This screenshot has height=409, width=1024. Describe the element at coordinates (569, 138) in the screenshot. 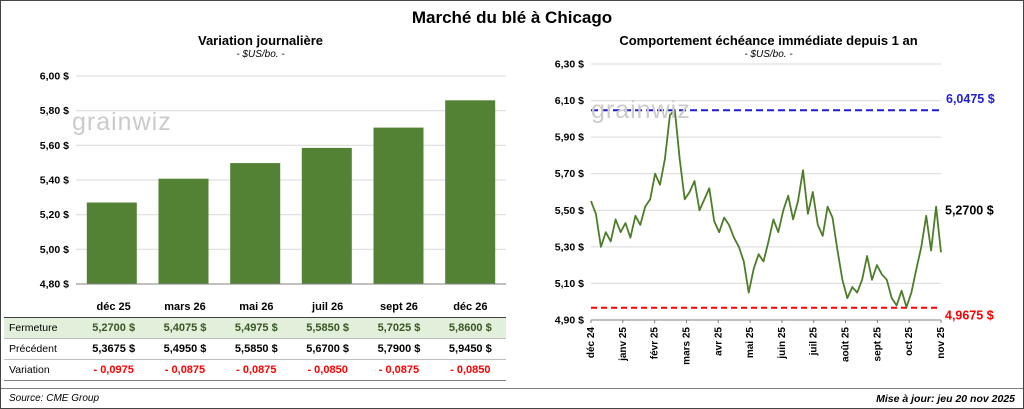

I see `y-axis-label: 5,90 $` at that location.